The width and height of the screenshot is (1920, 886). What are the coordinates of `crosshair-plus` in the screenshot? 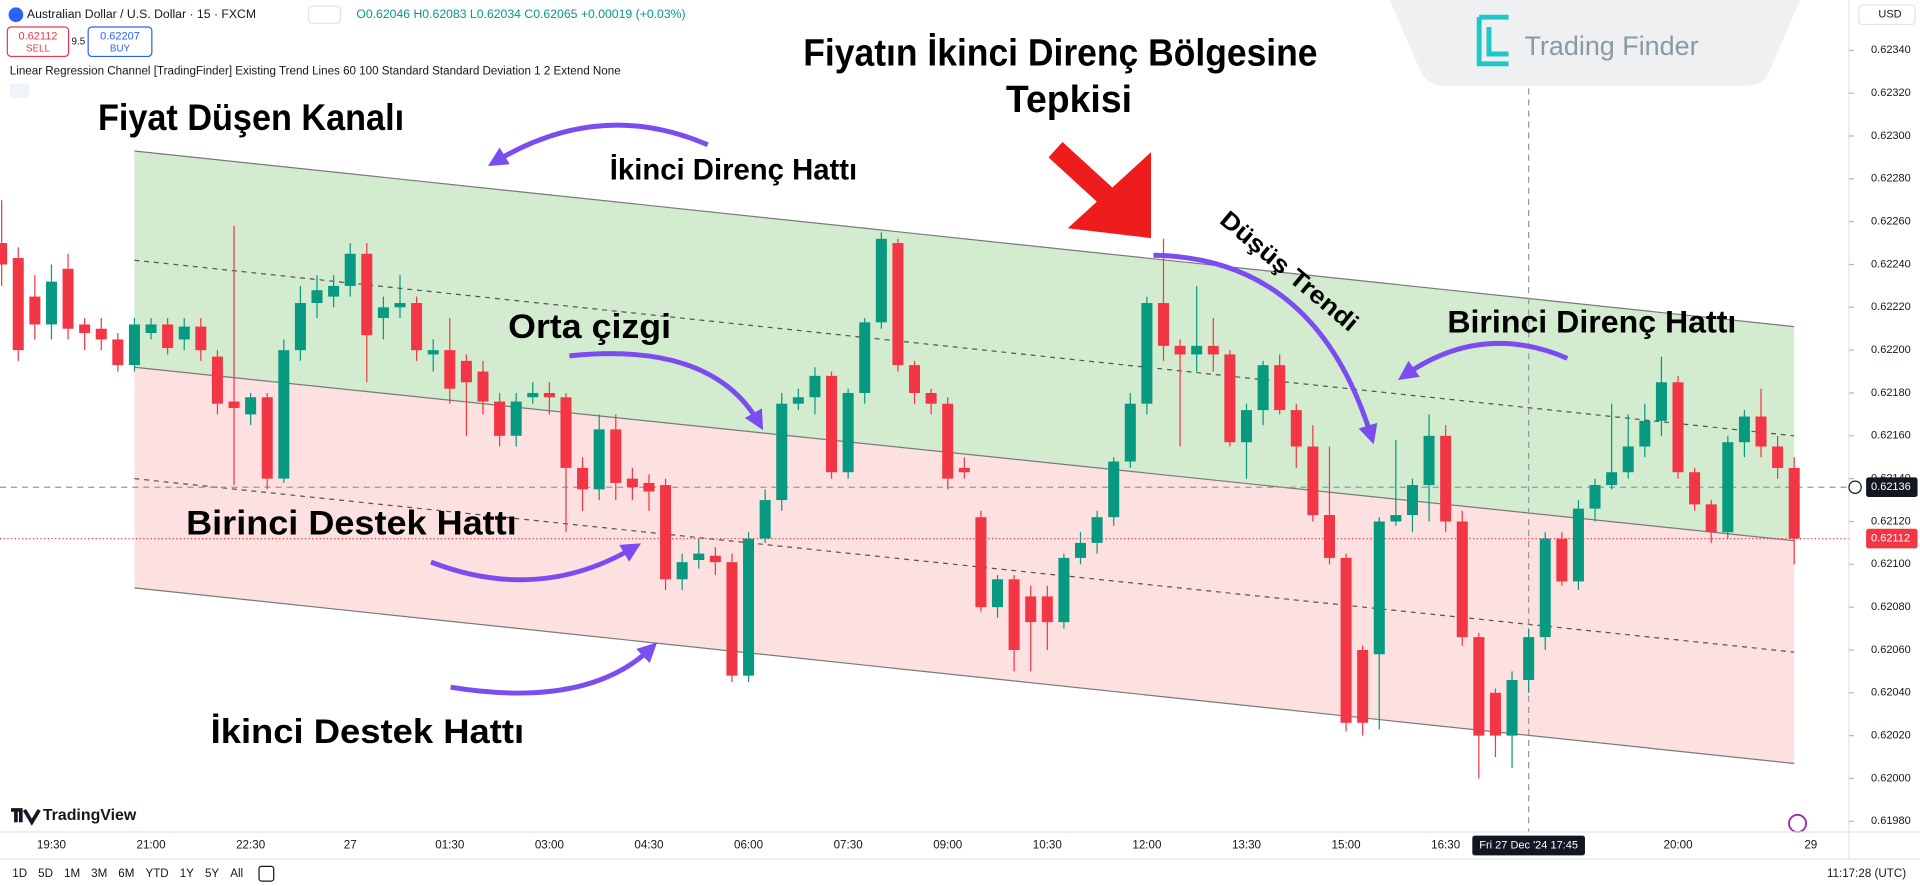 It's located at (1855, 487).